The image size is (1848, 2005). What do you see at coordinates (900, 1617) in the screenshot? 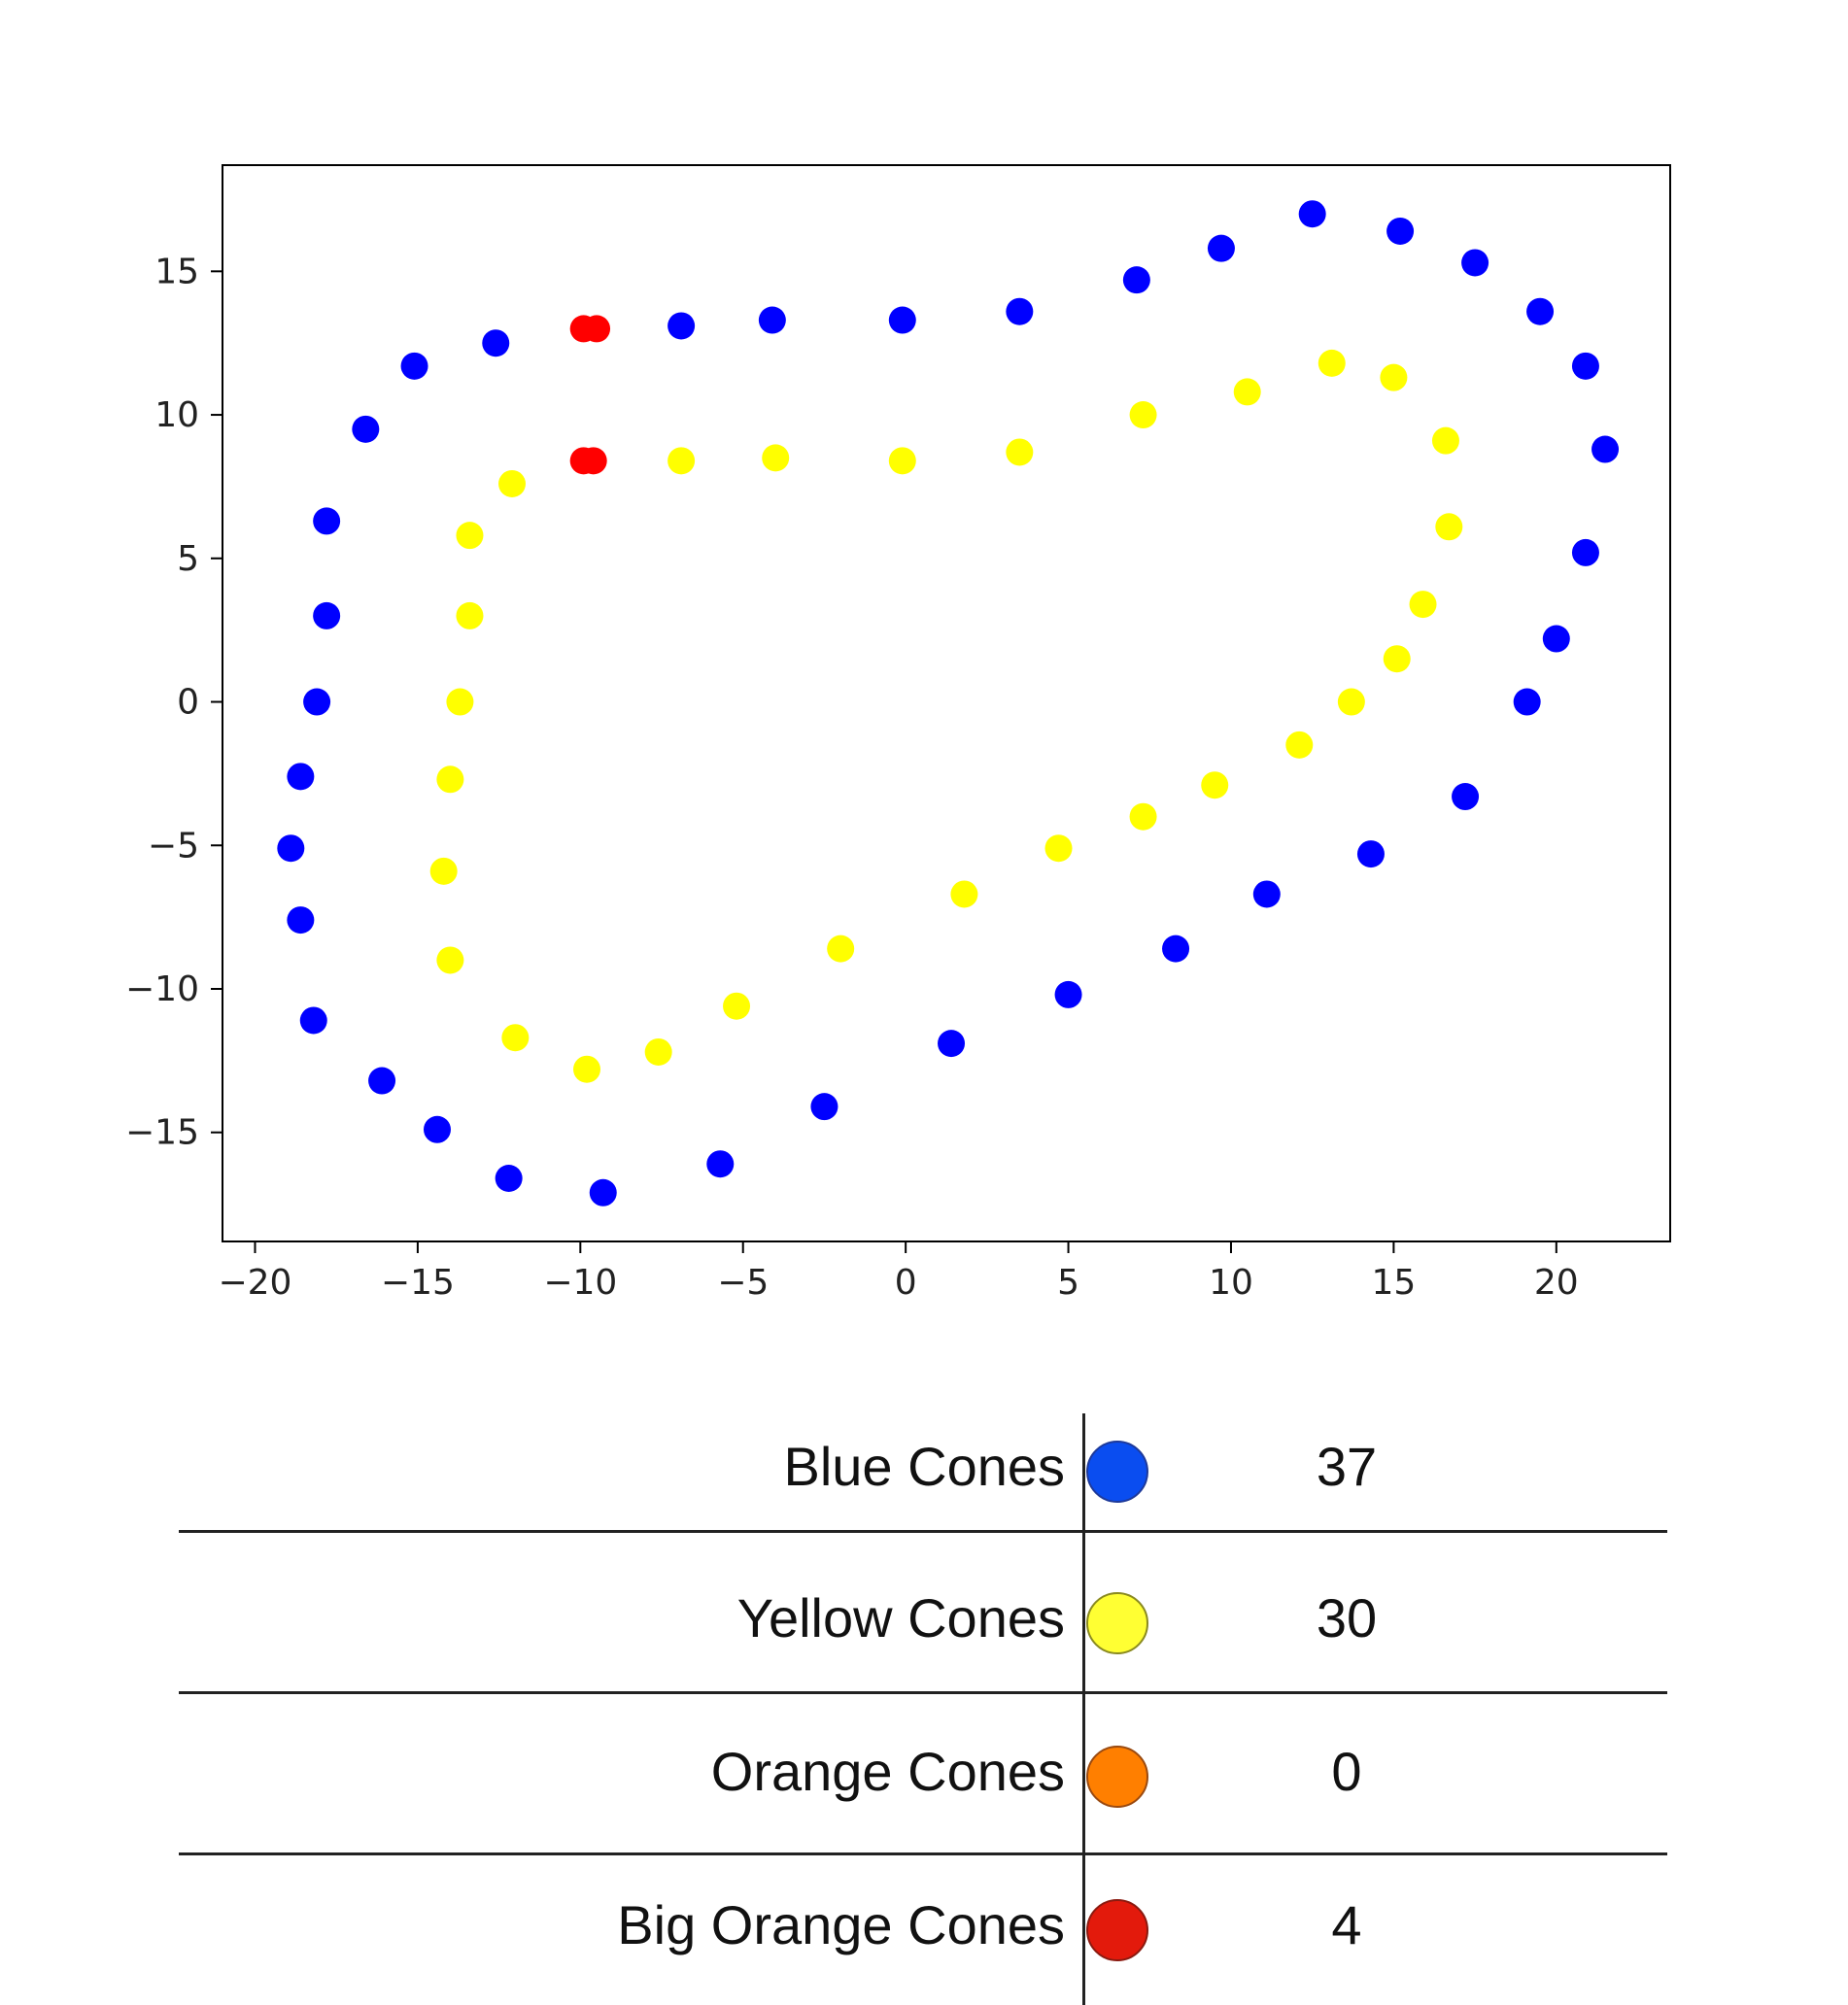
I see `row-label: Yellow Cones` at bounding box center [900, 1617].